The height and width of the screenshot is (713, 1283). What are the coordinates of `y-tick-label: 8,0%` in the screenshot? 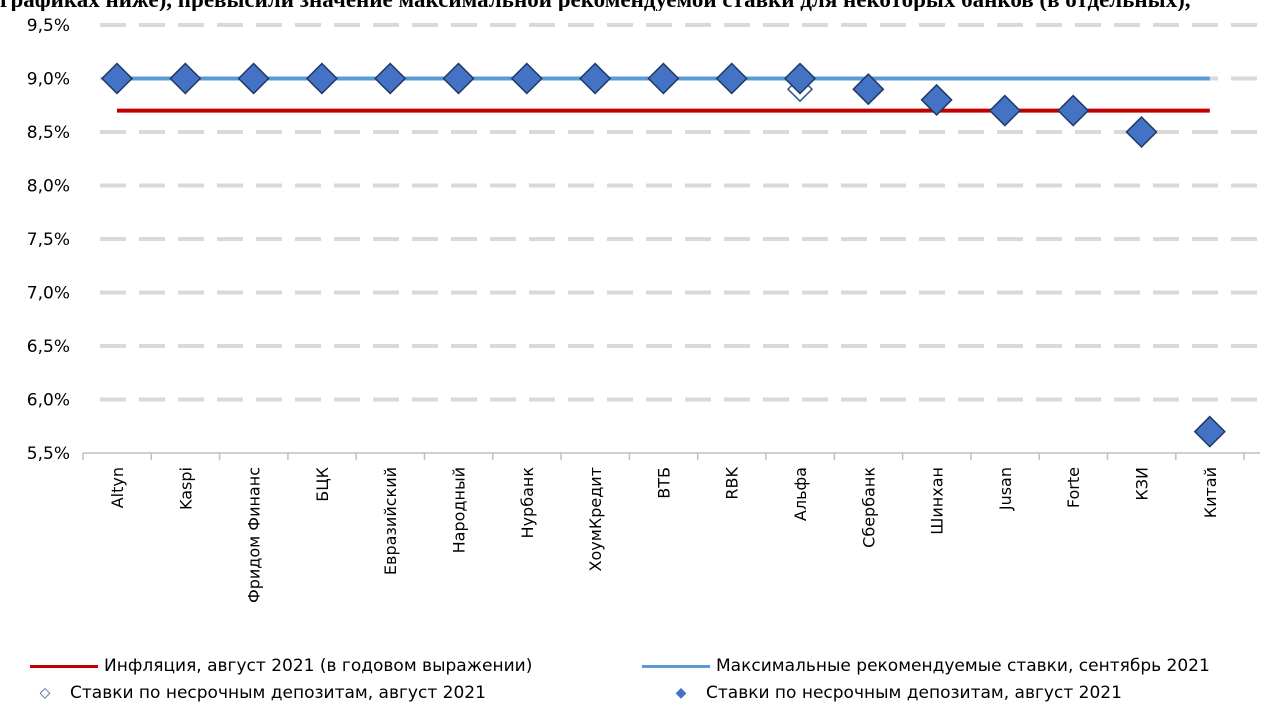 It's located at (48, 187).